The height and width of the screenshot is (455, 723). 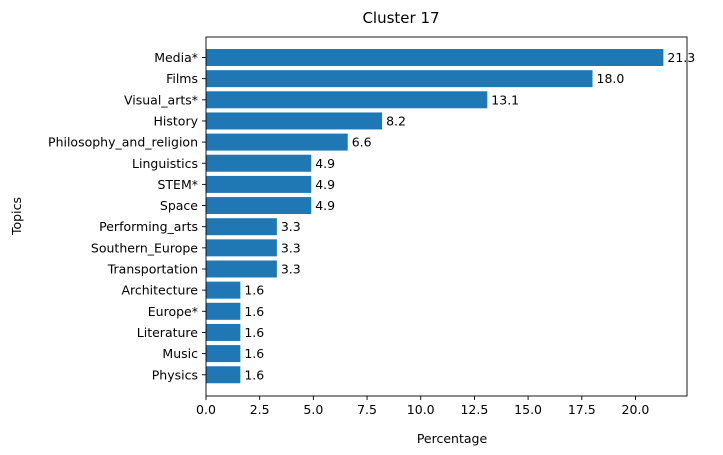 I want to click on category-label: Films, so click(x=182, y=78).